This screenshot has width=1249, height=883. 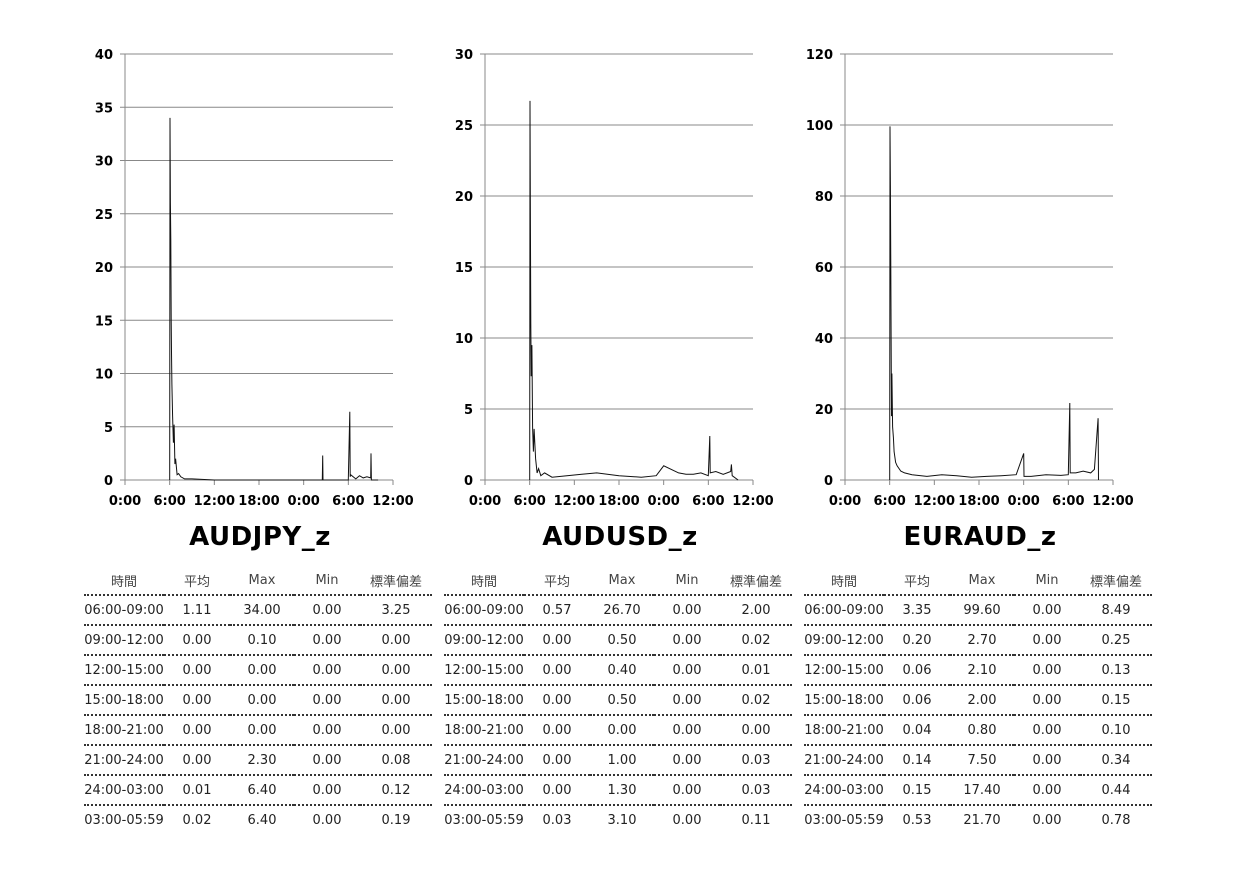 What do you see at coordinates (258, 729) in the screenshot?
I see `table-row: 18:00-21:00 0.00 0.00 0.00 0.00` at bounding box center [258, 729].